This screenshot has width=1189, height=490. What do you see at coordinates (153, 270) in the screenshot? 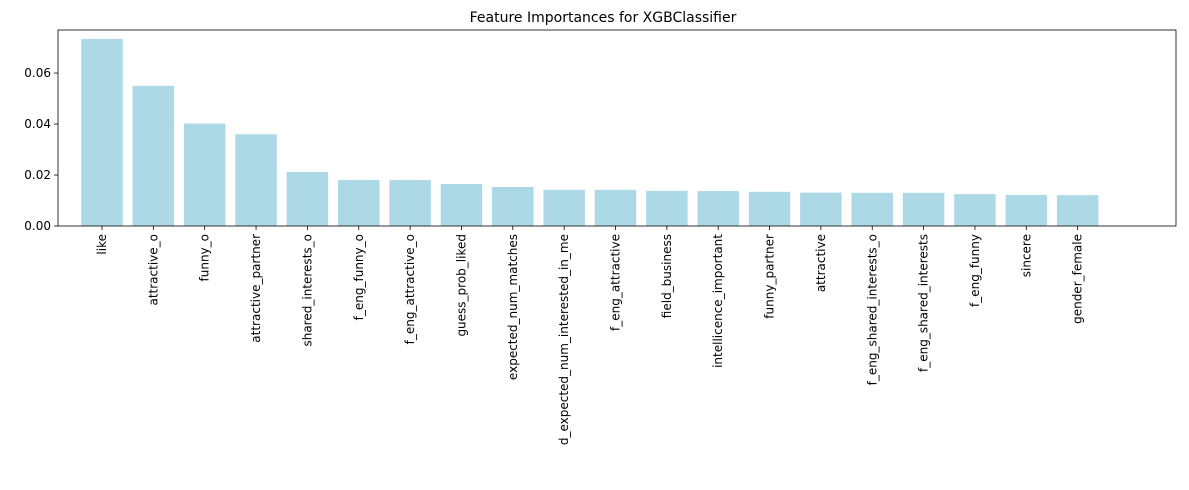
I see `x-tick-label-attractive_o: attractive_o` at bounding box center [153, 270].